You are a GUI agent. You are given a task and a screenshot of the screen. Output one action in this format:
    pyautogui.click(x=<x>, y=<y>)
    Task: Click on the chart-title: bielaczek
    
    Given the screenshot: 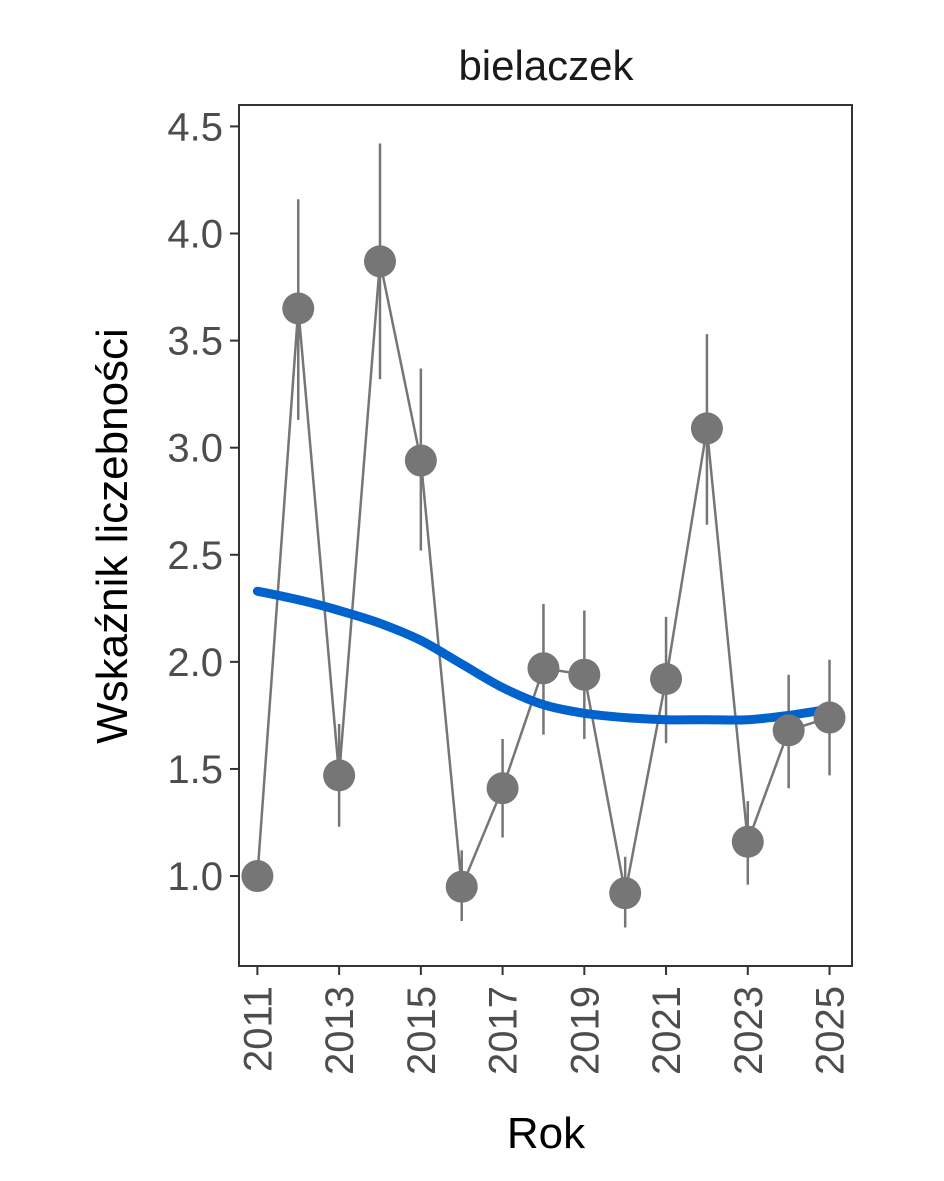 What is the action you would take?
    pyautogui.click(x=546, y=65)
    